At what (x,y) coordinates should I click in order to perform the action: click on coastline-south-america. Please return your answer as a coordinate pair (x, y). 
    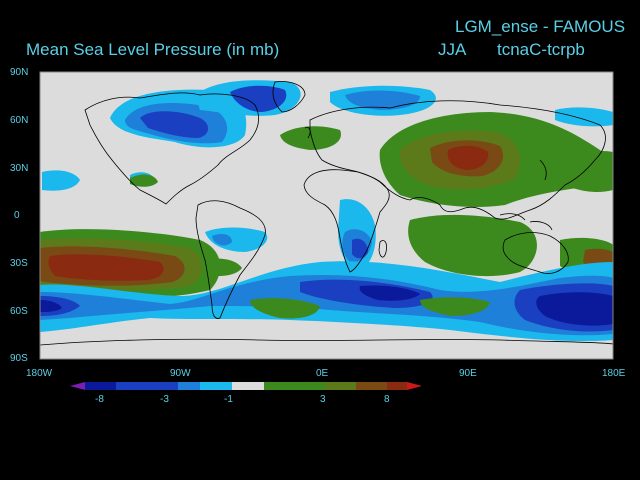
    Looking at the image, I should click on (230, 259).